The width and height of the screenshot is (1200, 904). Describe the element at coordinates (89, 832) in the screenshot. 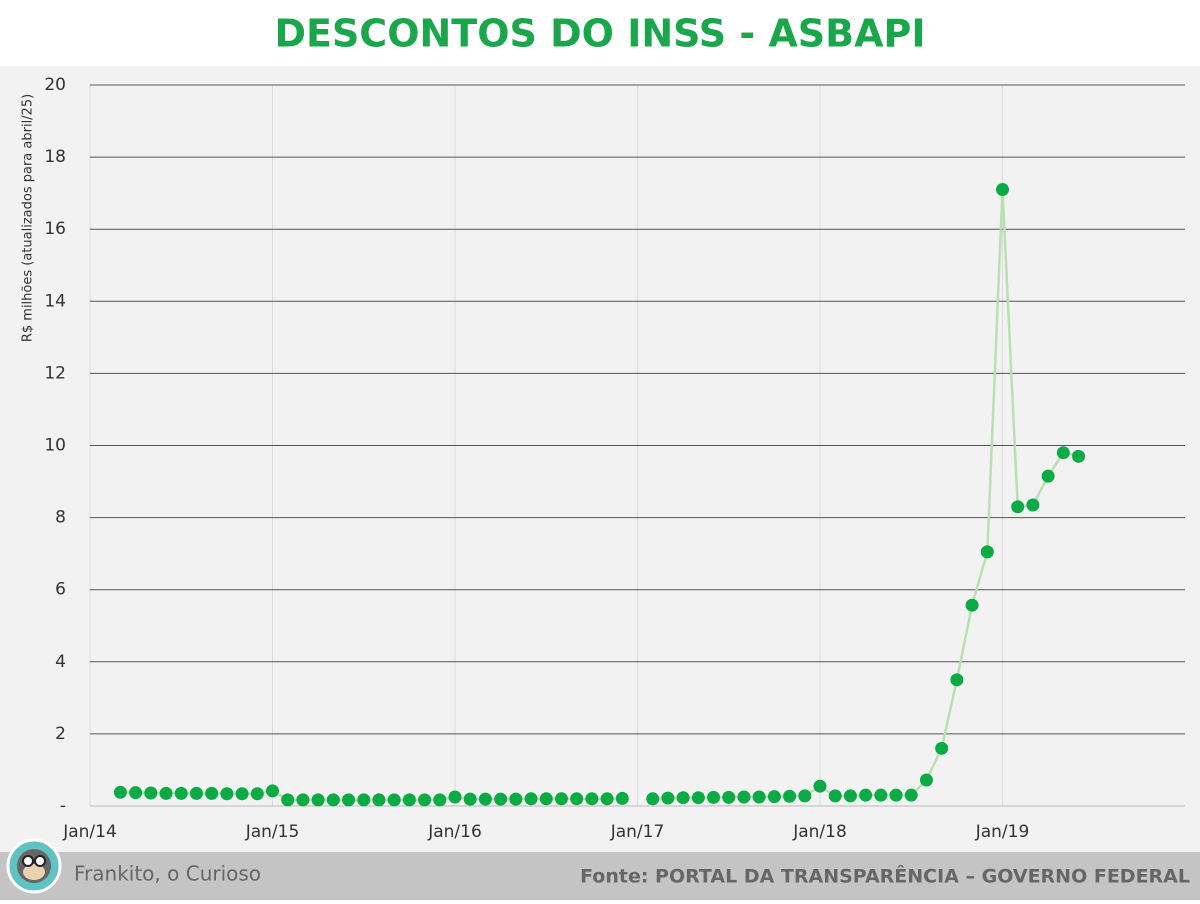

I see `x-tick-label: Jan/14` at that location.